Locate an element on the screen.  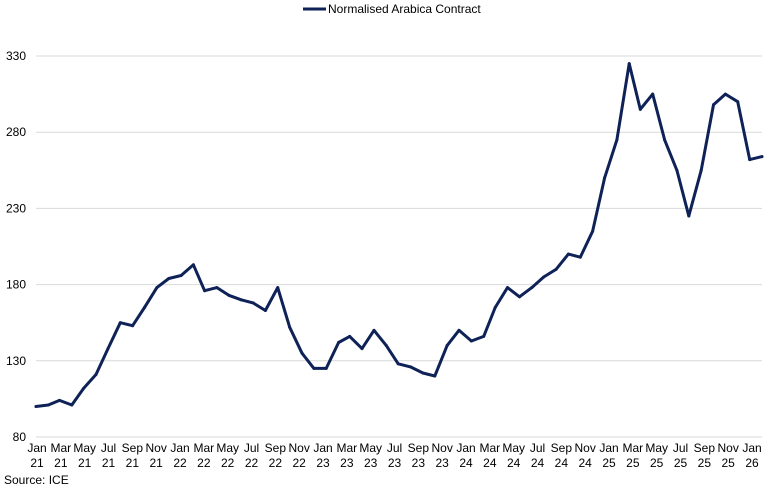
source-note: Source: ICE is located at coordinates (36, 480).